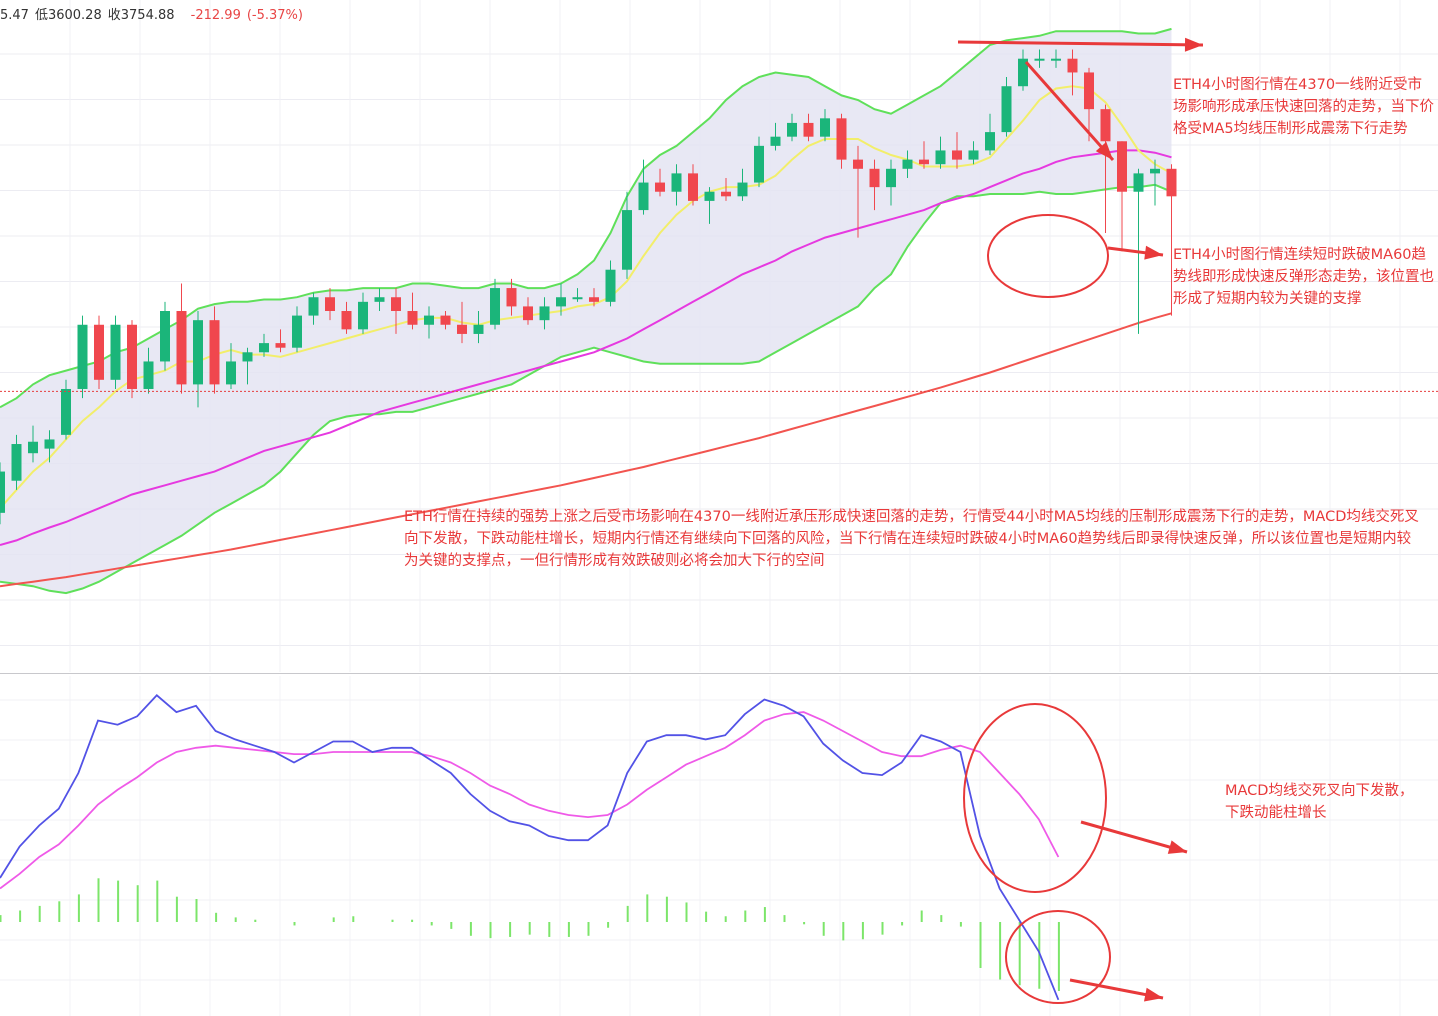  I want to click on circle-ma60-support, so click(1048, 256).